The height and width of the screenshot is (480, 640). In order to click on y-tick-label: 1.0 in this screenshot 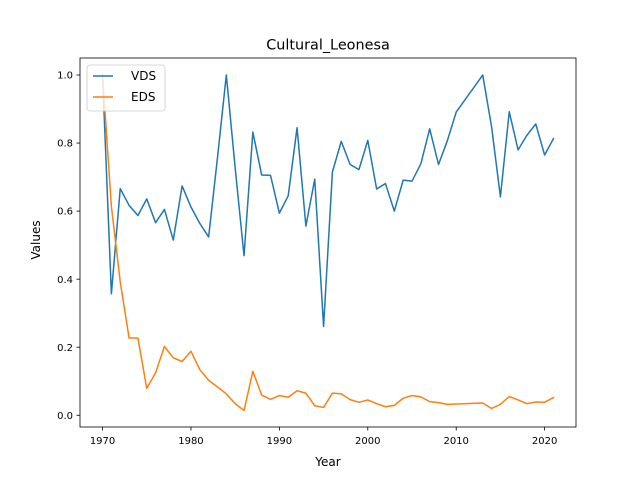, I will do `click(65, 76)`.